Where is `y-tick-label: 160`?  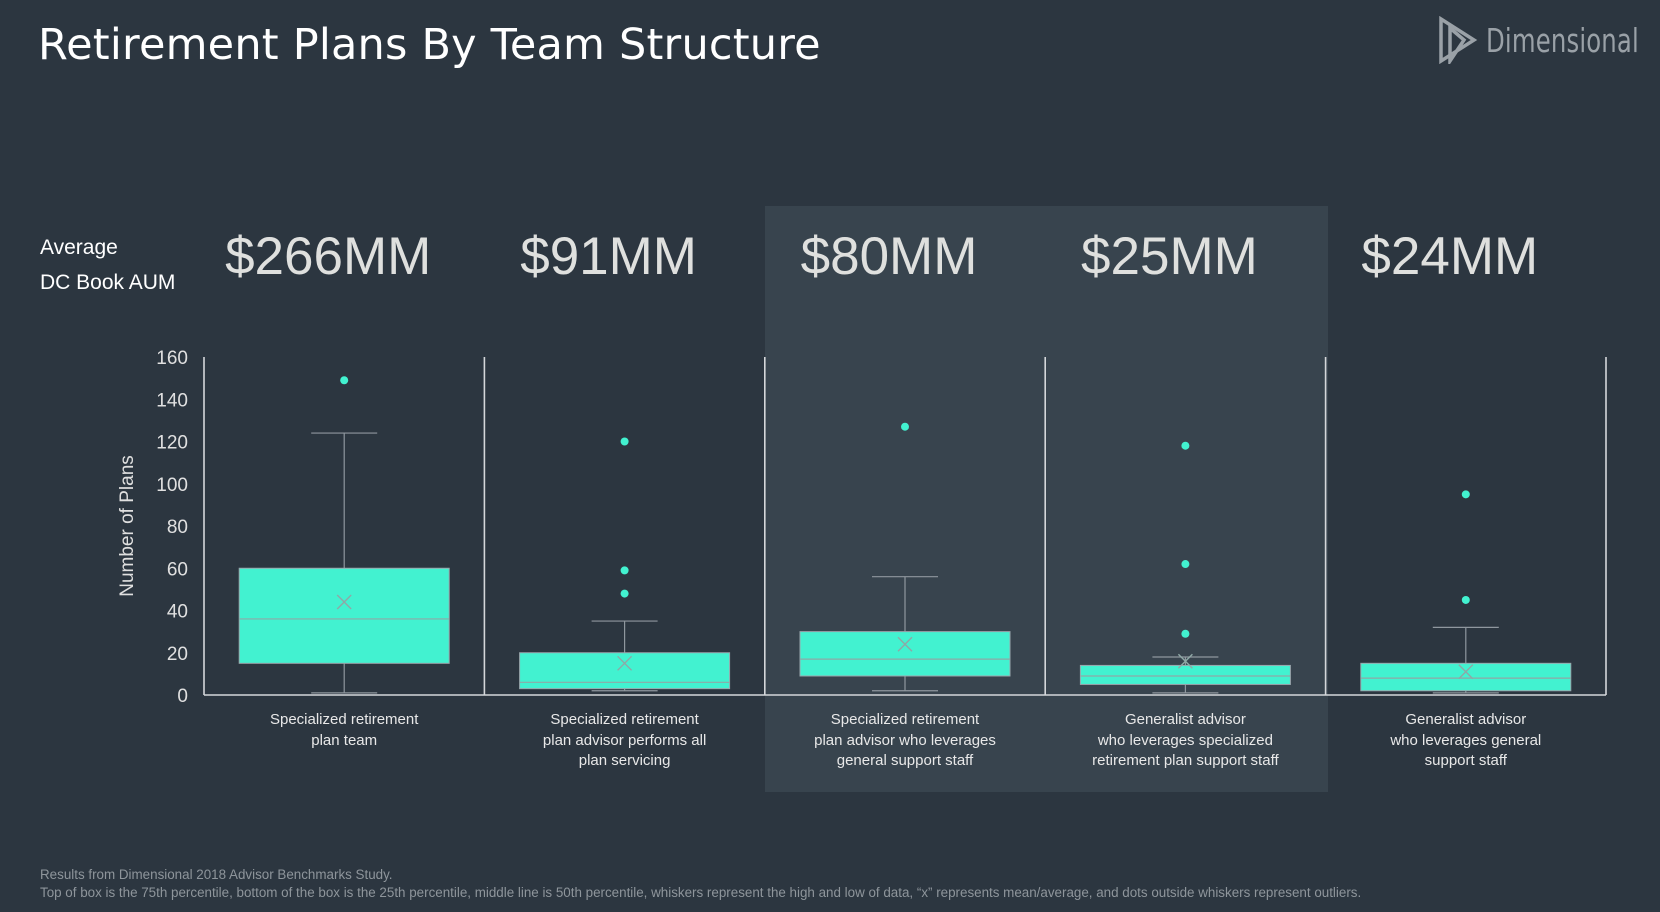 y-tick-label: 160 is located at coordinates (172, 358).